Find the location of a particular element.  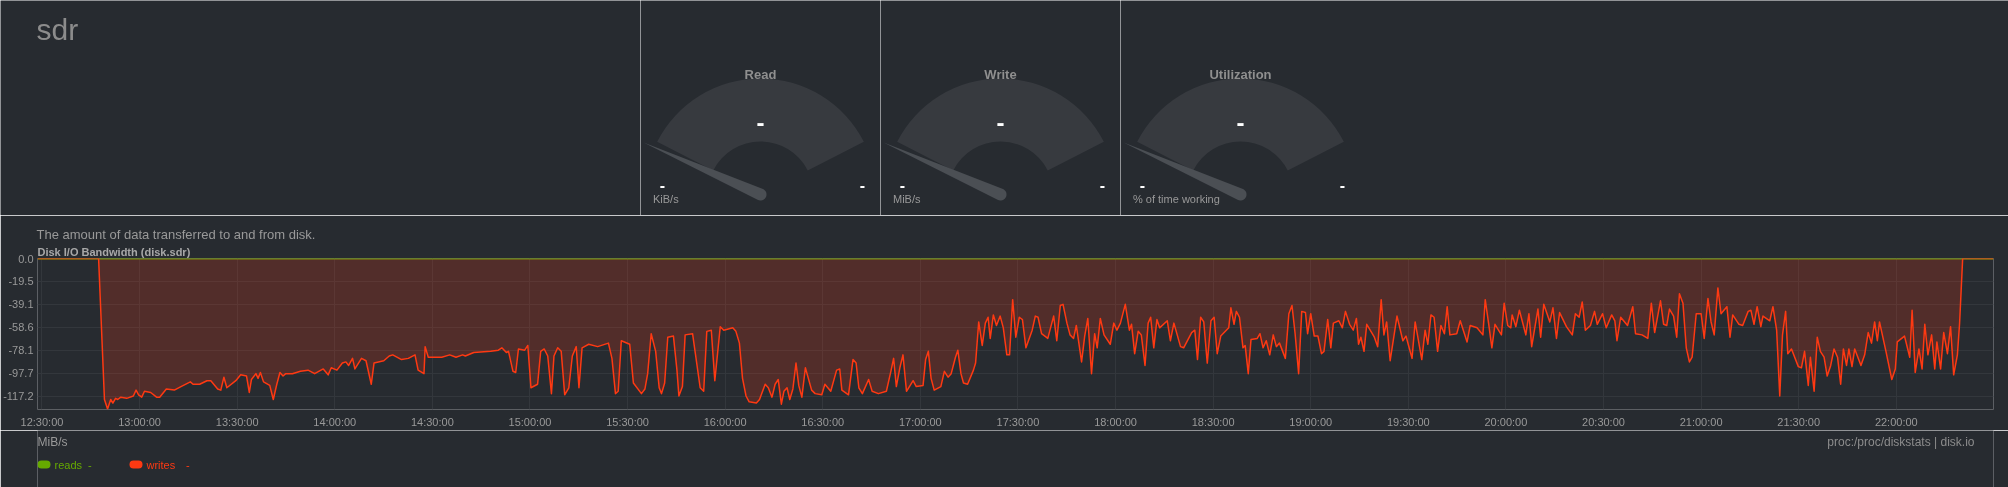

x-tick-label: 18:00:00 is located at coordinates (1115, 421).